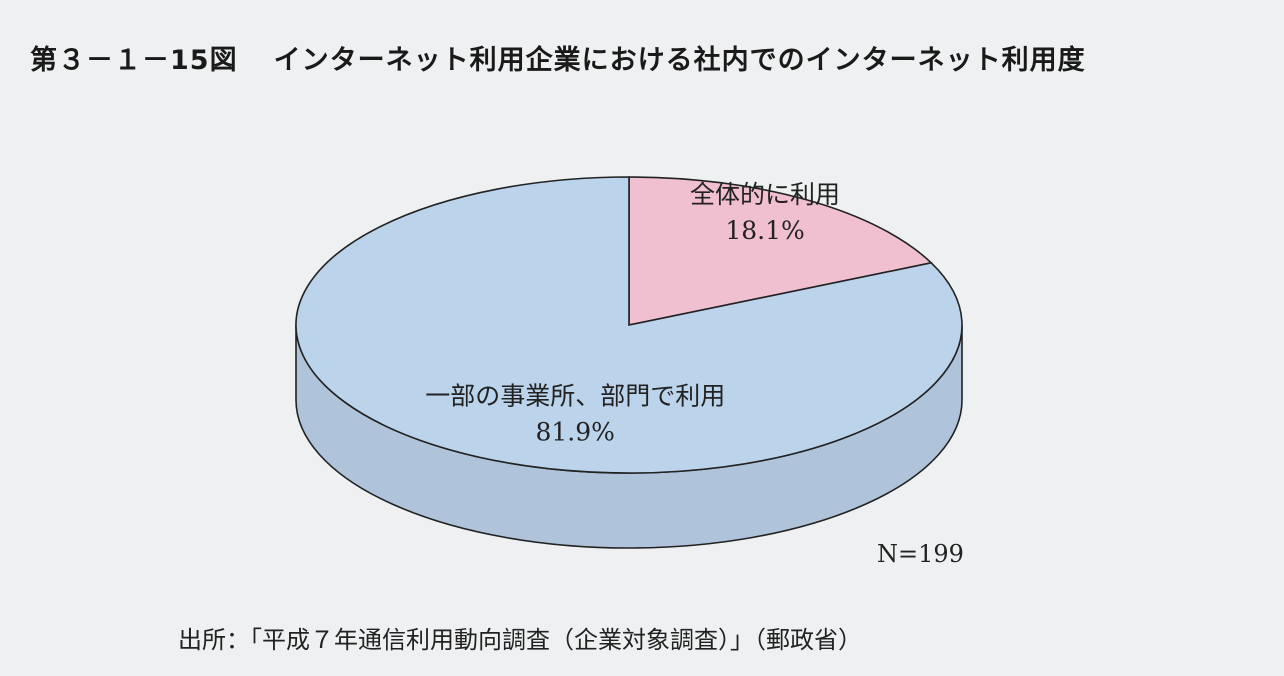 This screenshot has height=676, width=1284. Describe the element at coordinates (679, 60) in the screenshot. I see `figure-title-text: インターネット利用企業における社内でのインターネット利用度` at that location.